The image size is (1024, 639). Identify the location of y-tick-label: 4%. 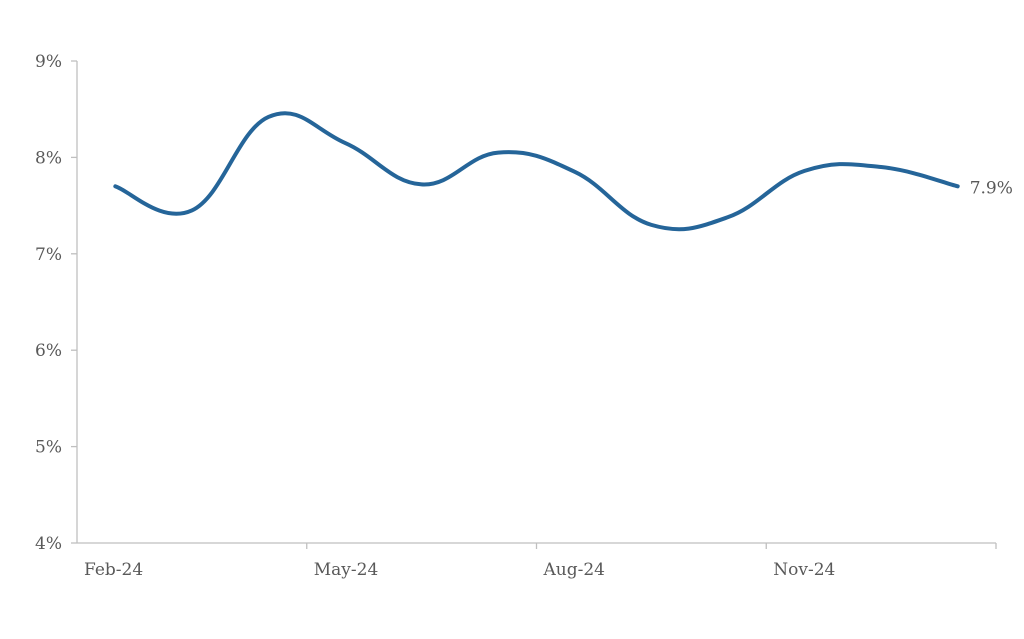
(48, 544).